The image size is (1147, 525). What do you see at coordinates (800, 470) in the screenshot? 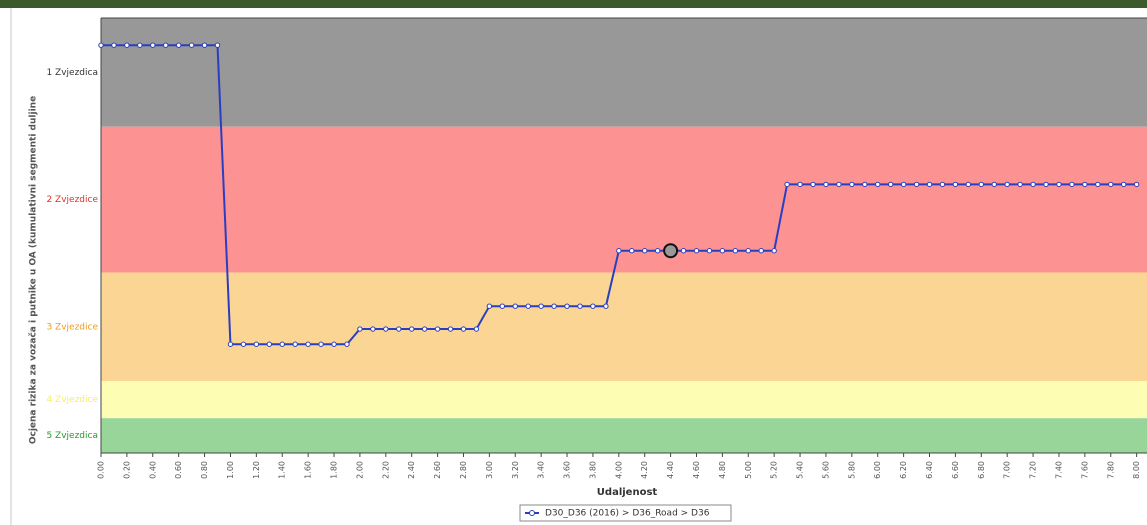
I see `x-tick-label: 5.40` at bounding box center [800, 470].